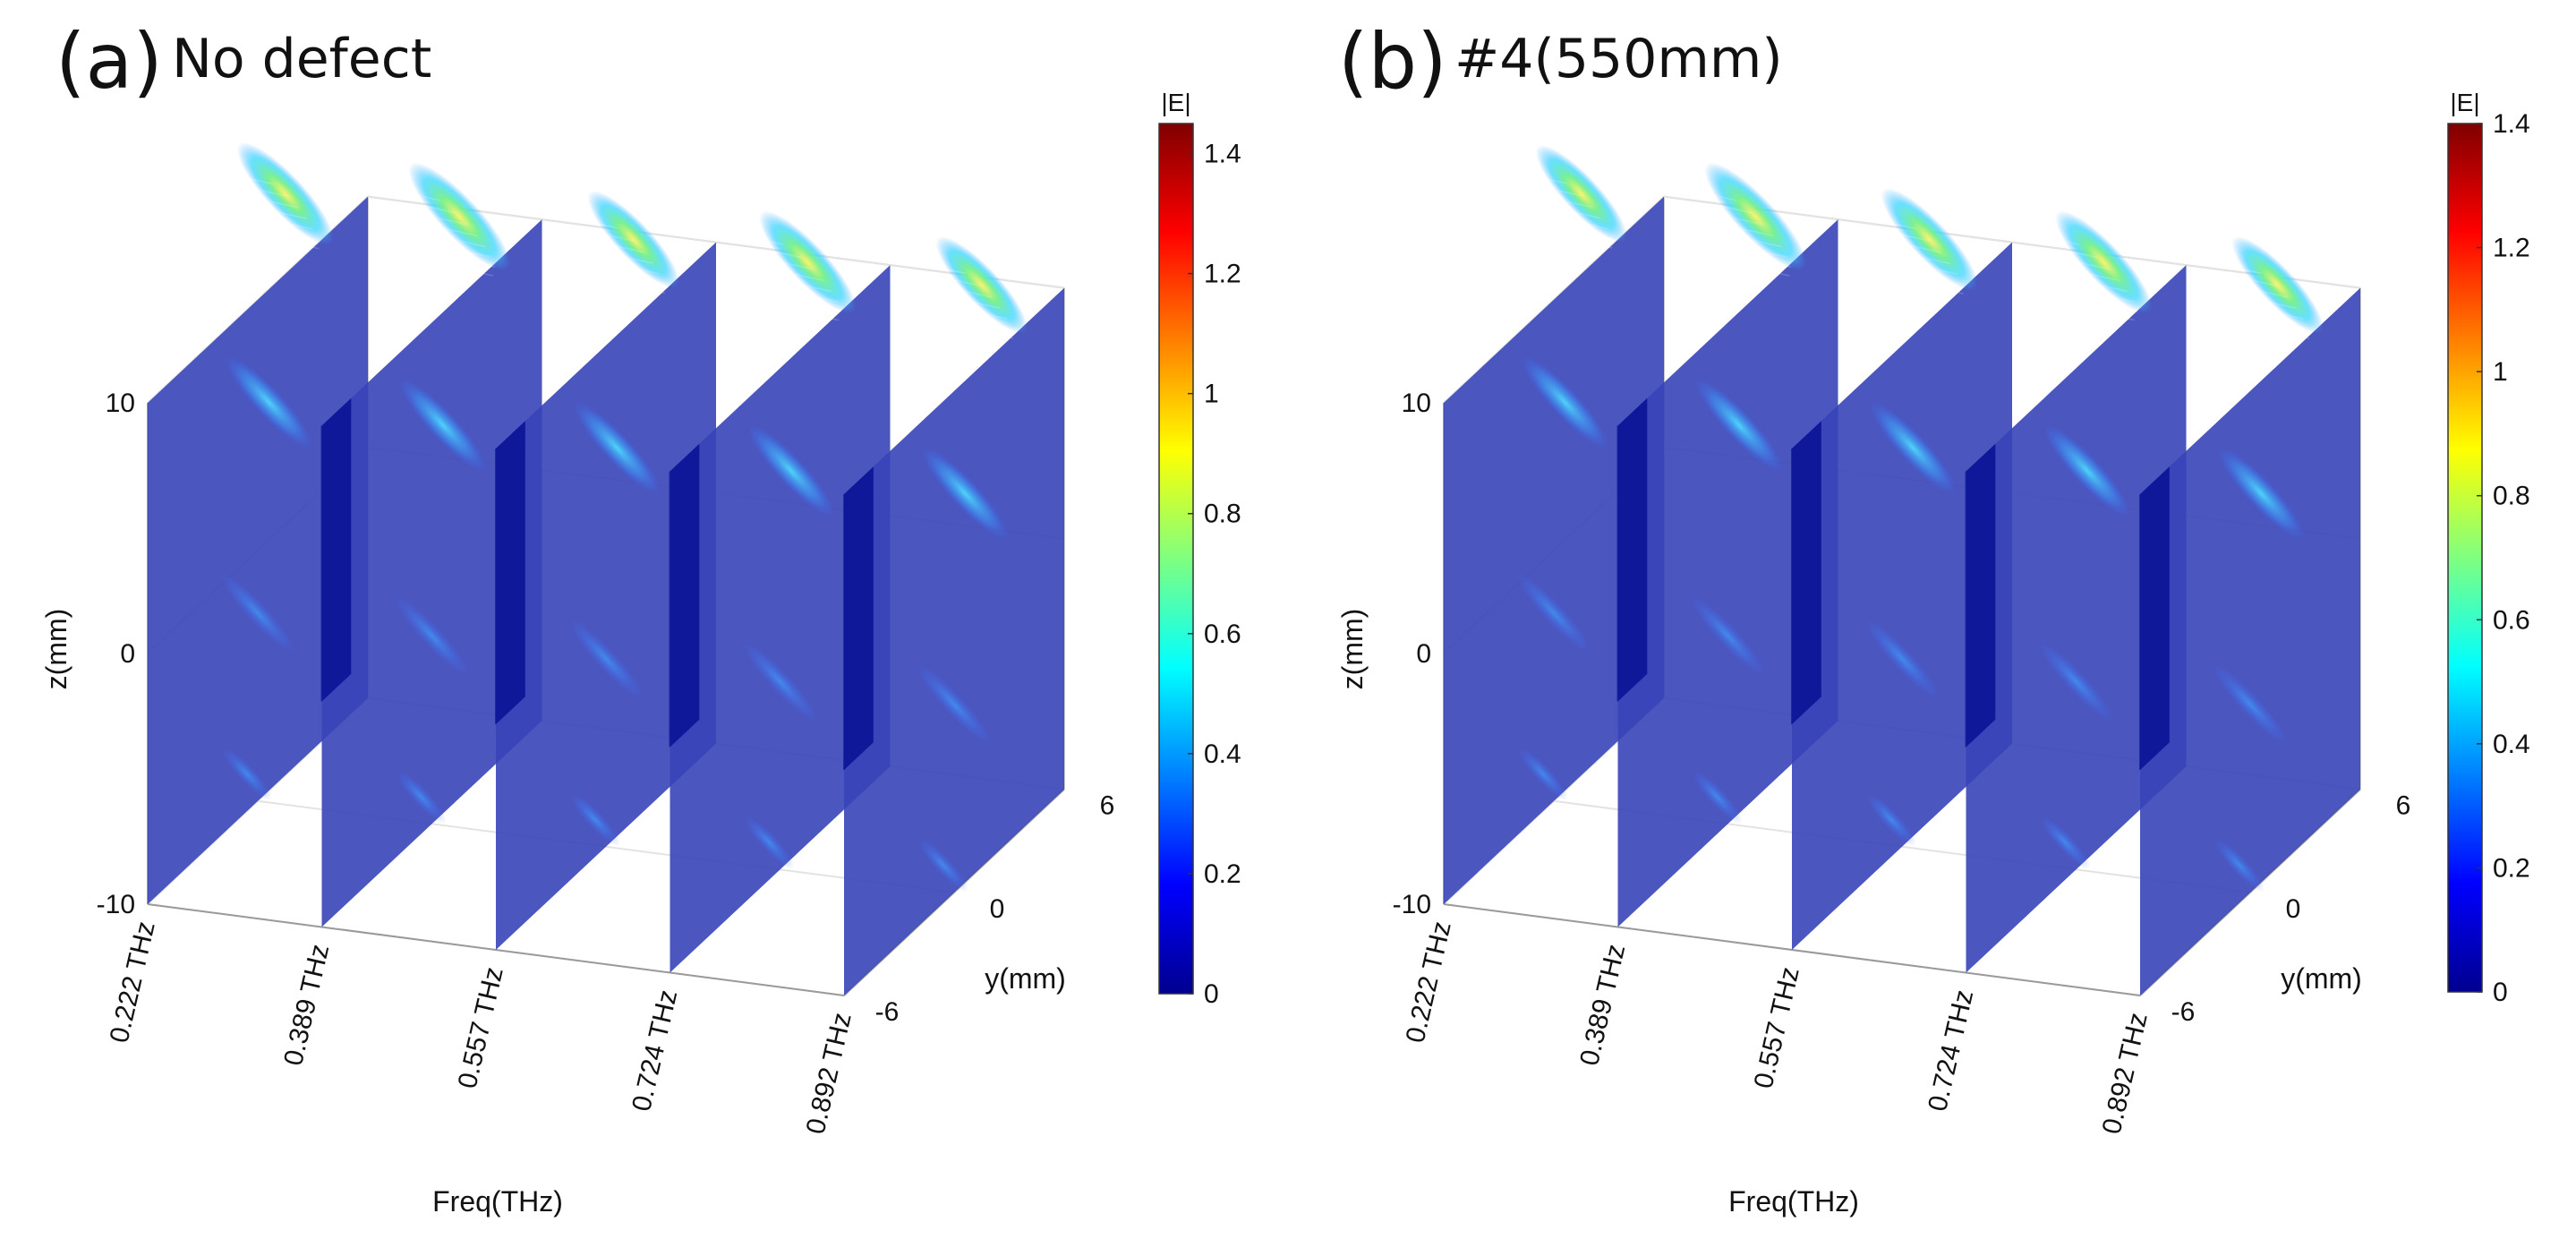  I want to click on colorbar-tick-label: 0.8, so click(1222, 514).